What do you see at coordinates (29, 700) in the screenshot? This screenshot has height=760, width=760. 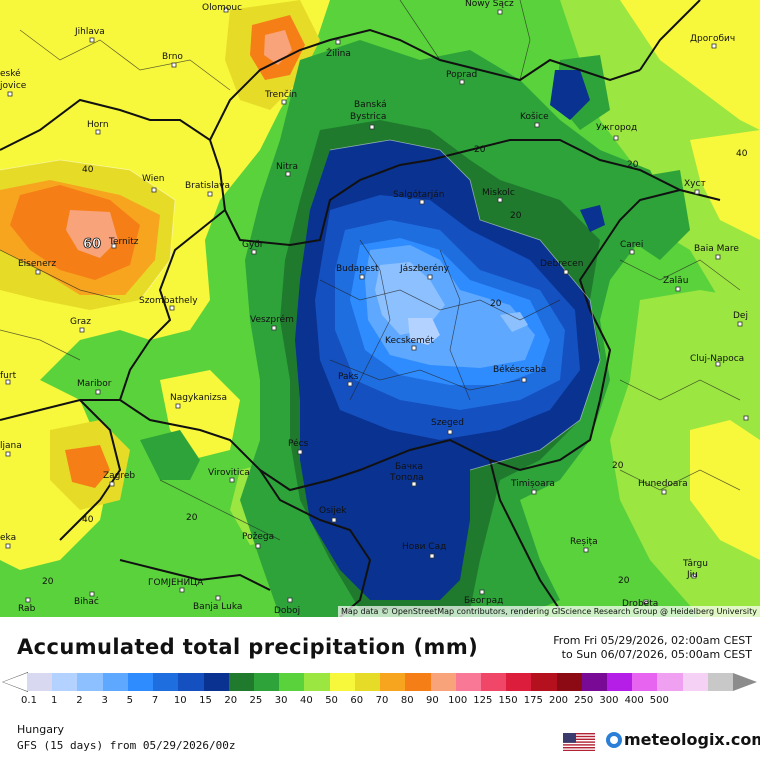 I see `legend-tick-label: 0.1` at bounding box center [29, 700].